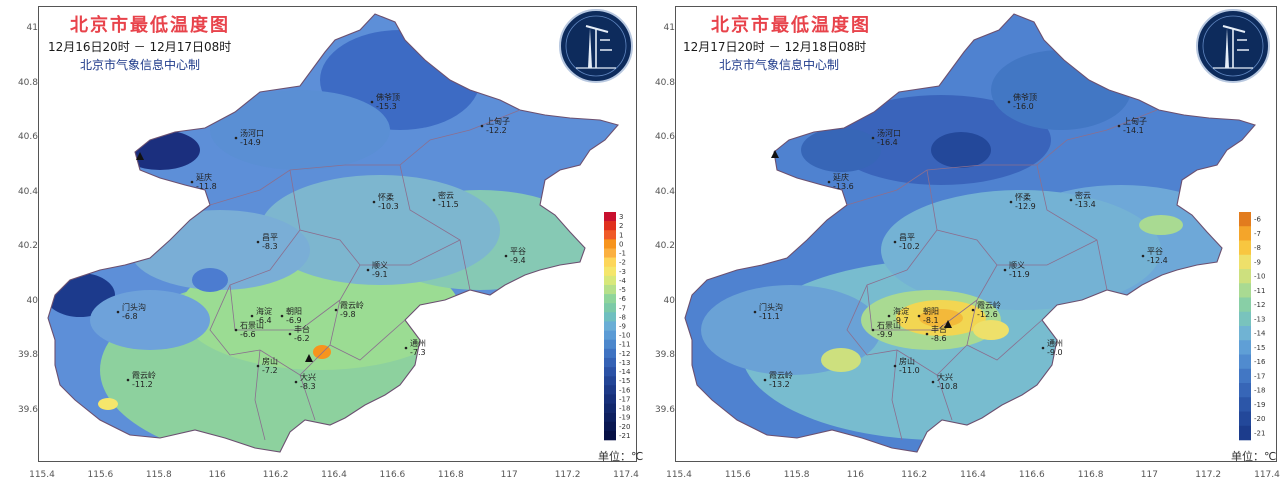 The width and height of the screenshot is (1282, 490). I want to click on latitude-tick-label: 40.8, so click(664, 82).